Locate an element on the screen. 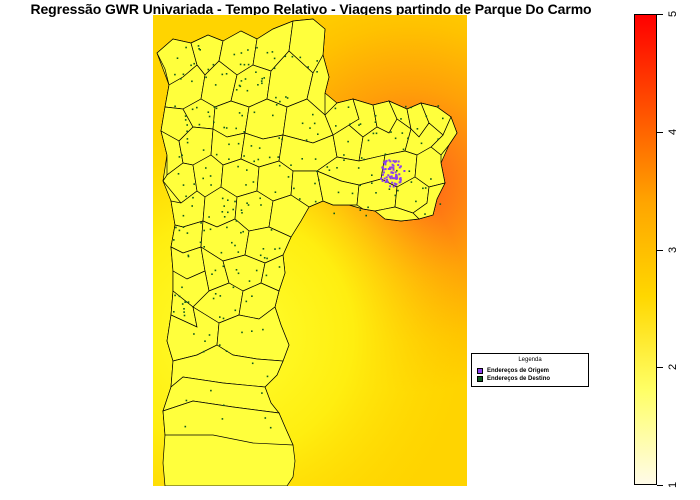 Image resolution: width=700 pixels, height=500 pixels. colorbar-tick-label: 1 is located at coordinates (673, 484).